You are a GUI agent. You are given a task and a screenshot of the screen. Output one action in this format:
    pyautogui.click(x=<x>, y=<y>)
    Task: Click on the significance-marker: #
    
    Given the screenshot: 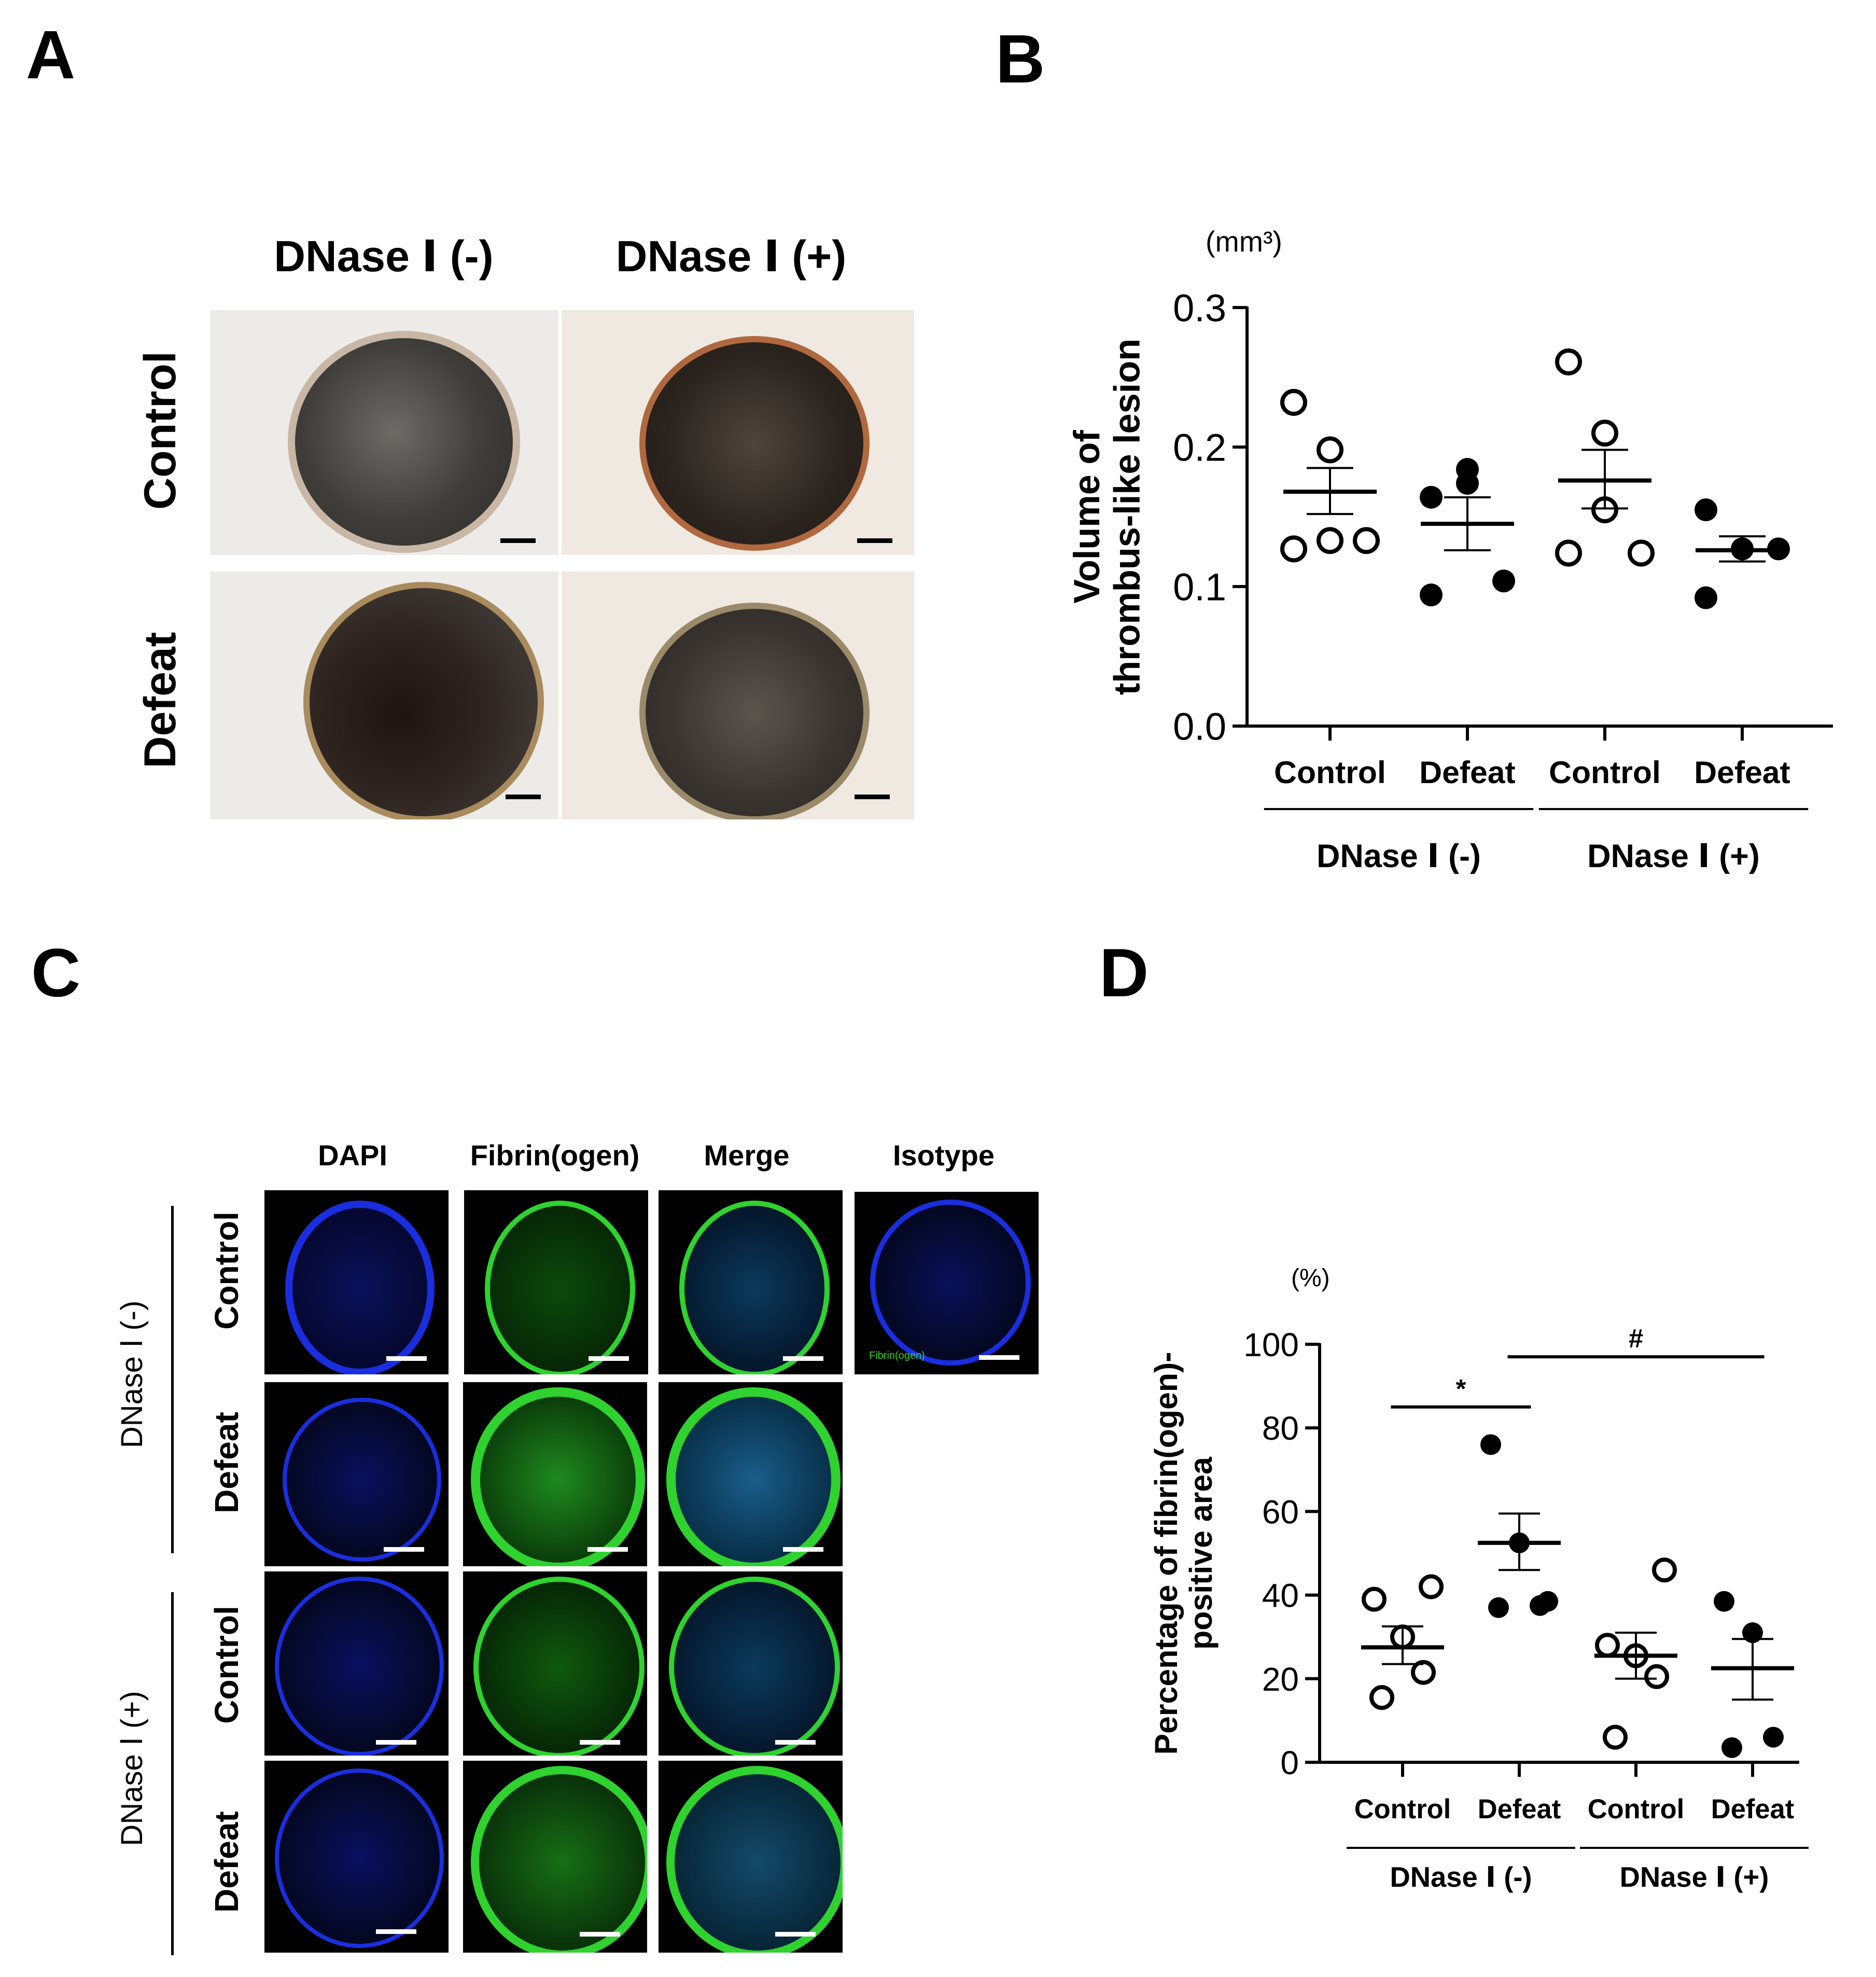 What is the action you would take?
    pyautogui.click(x=1636, y=1338)
    